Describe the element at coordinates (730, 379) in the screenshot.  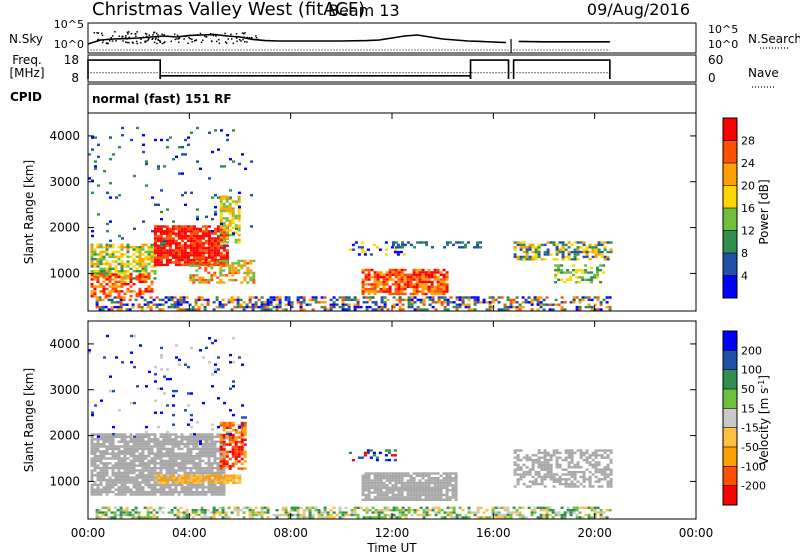
I see `colorbar-swatch` at that location.